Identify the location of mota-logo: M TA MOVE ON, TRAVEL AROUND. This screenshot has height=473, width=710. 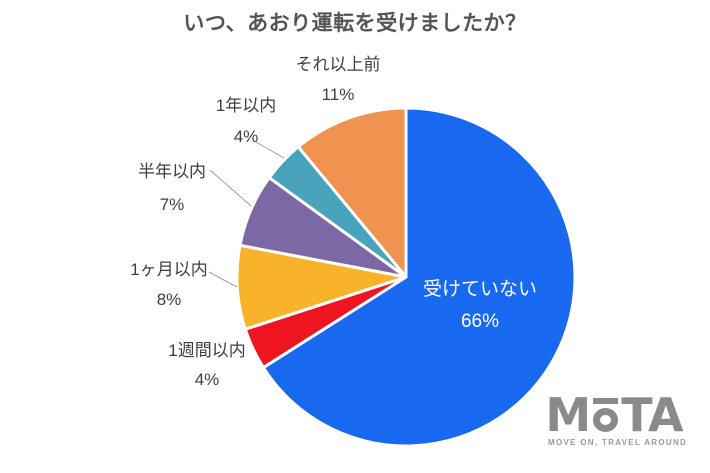
(616, 417).